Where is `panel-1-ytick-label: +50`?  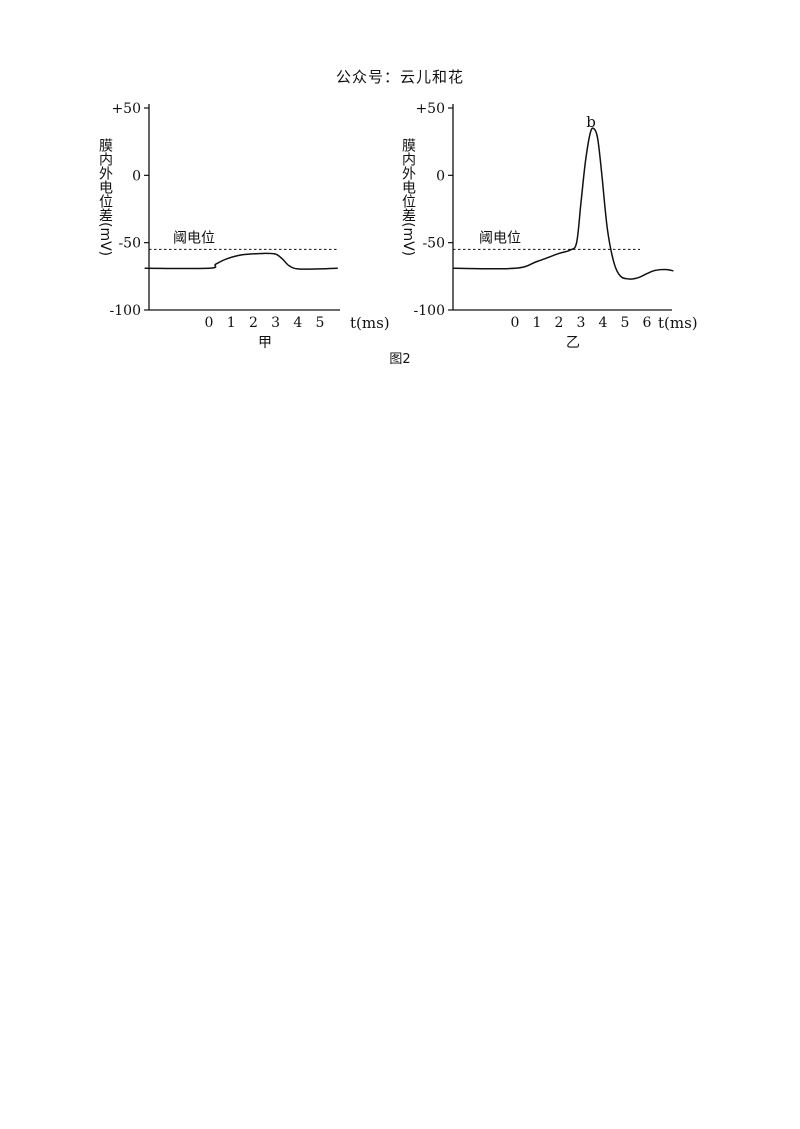 panel-1-ytick-label: +50 is located at coordinates (126, 109).